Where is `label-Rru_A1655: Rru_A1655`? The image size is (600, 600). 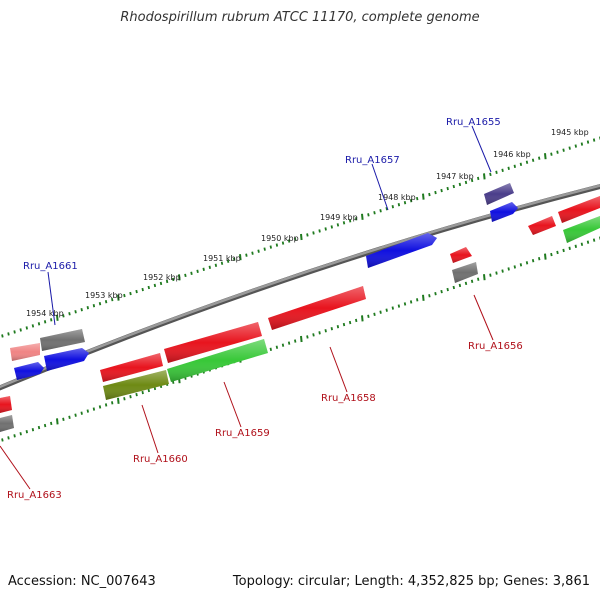
label-Rru_A1655: Rru_A1655 is located at coordinates (473, 122).